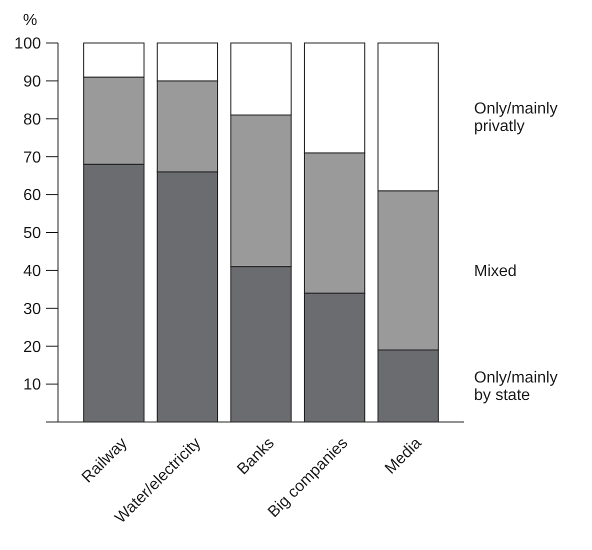 The width and height of the screenshot is (592, 550). I want to click on y-tick-label: 70, so click(32, 157).